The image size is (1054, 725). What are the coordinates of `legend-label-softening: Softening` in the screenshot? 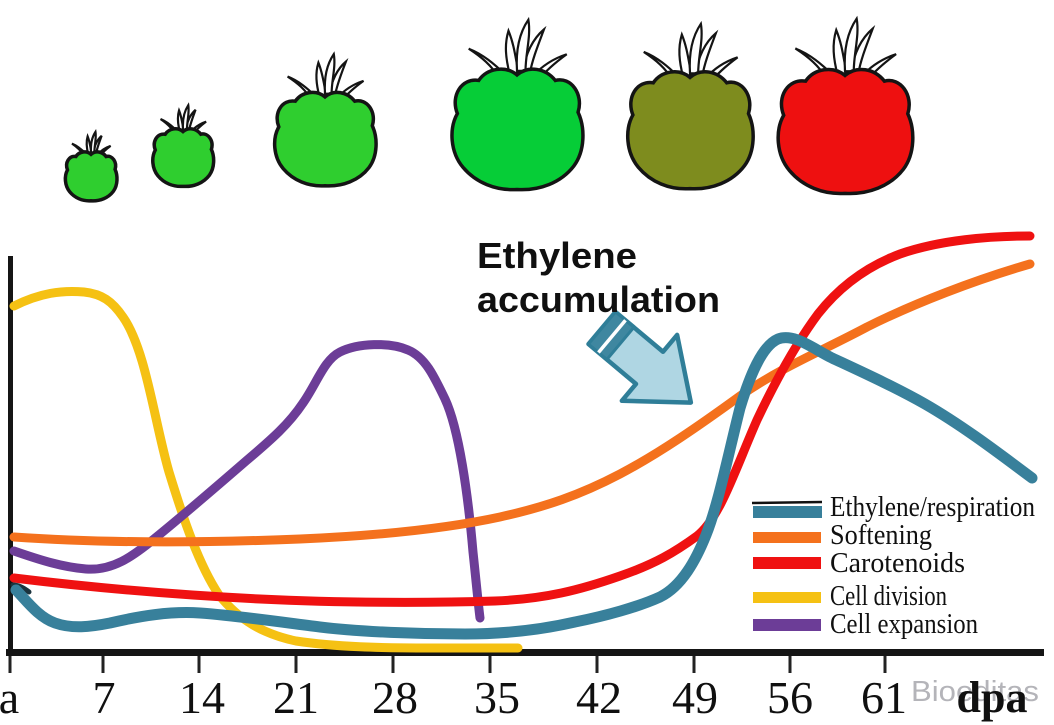 It's located at (881, 535).